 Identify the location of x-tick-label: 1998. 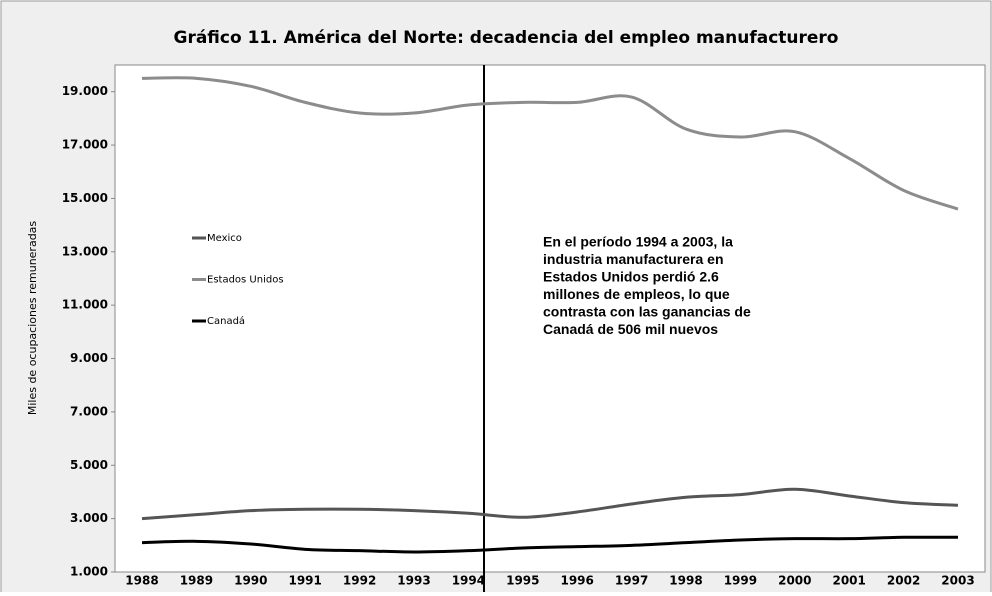
(685, 581).